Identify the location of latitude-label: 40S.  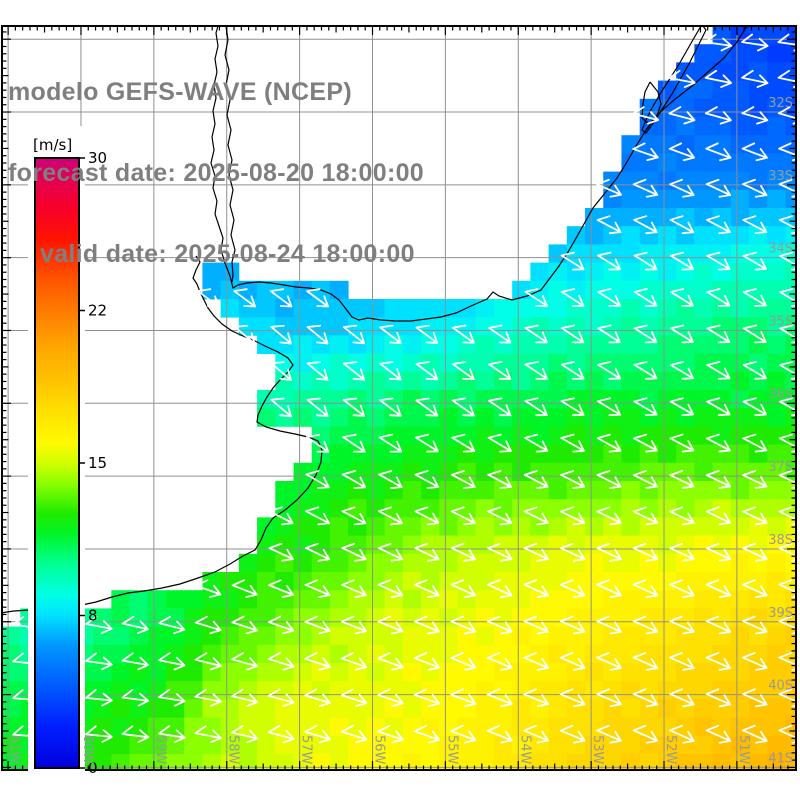
(780, 686).